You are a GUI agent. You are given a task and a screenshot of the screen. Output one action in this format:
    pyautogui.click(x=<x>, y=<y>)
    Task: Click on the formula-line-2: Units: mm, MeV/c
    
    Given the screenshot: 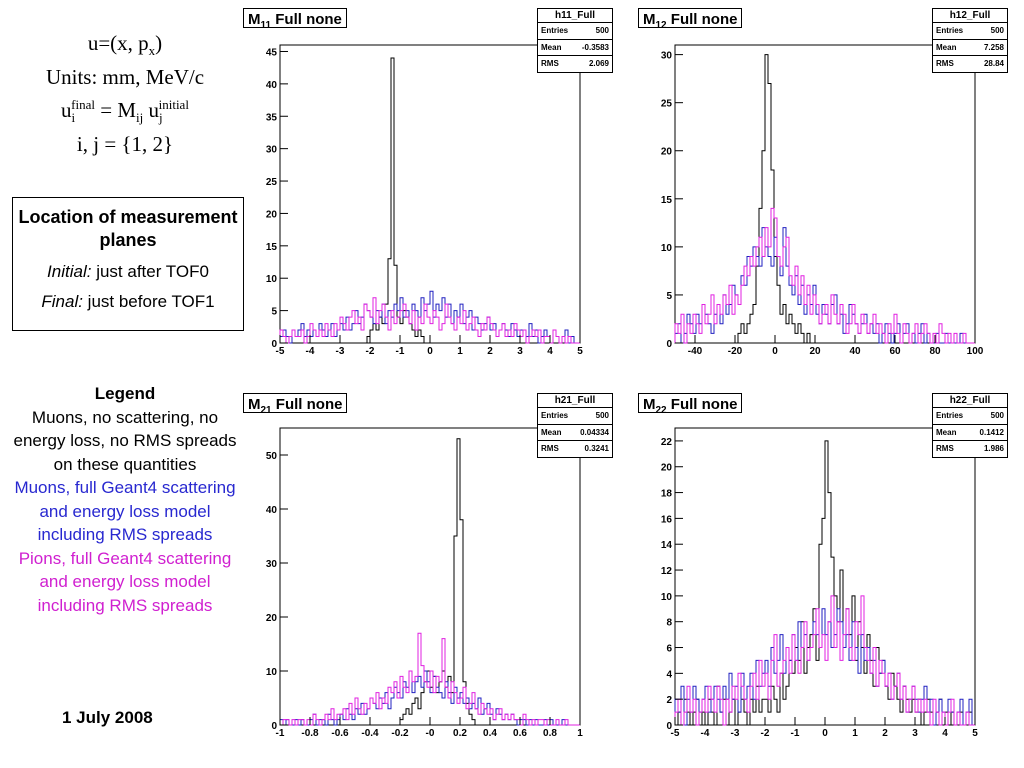 What is the action you would take?
    pyautogui.click(x=125, y=77)
    